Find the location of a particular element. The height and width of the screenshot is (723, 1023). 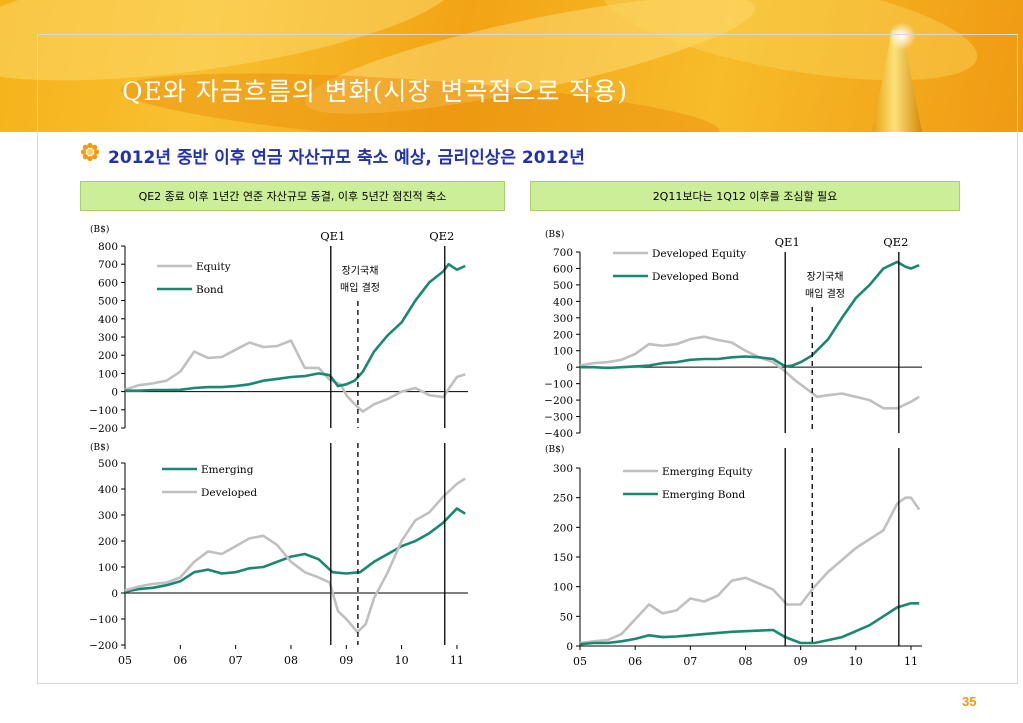

headline: 2012년 중반 이후 연금 자산규모 축소 예상, 금리인상은 2012년 is located at coordinates (346, 158).